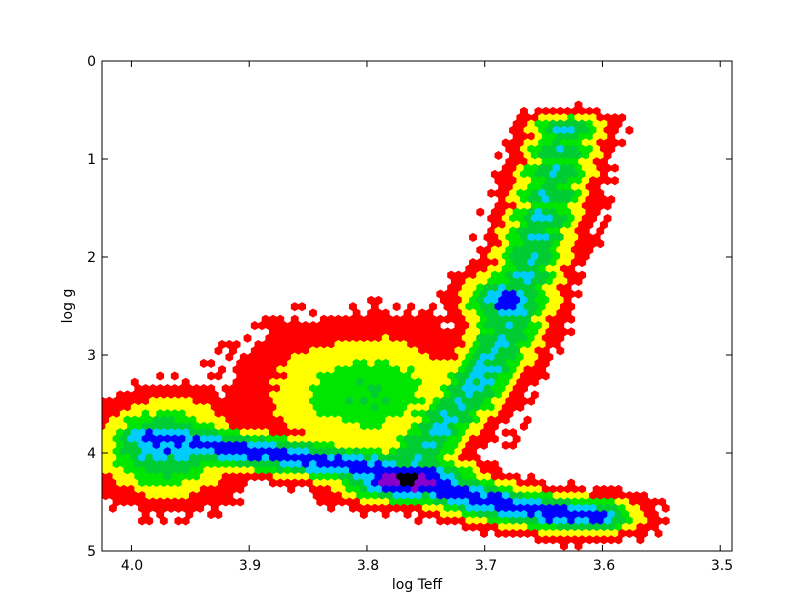 The height and width of the screenshot is (612, 812). What do you see at coordinates (91, 62) in the screenshot?
I see `y-tick-label: 0` at bounding box center [91, 62].